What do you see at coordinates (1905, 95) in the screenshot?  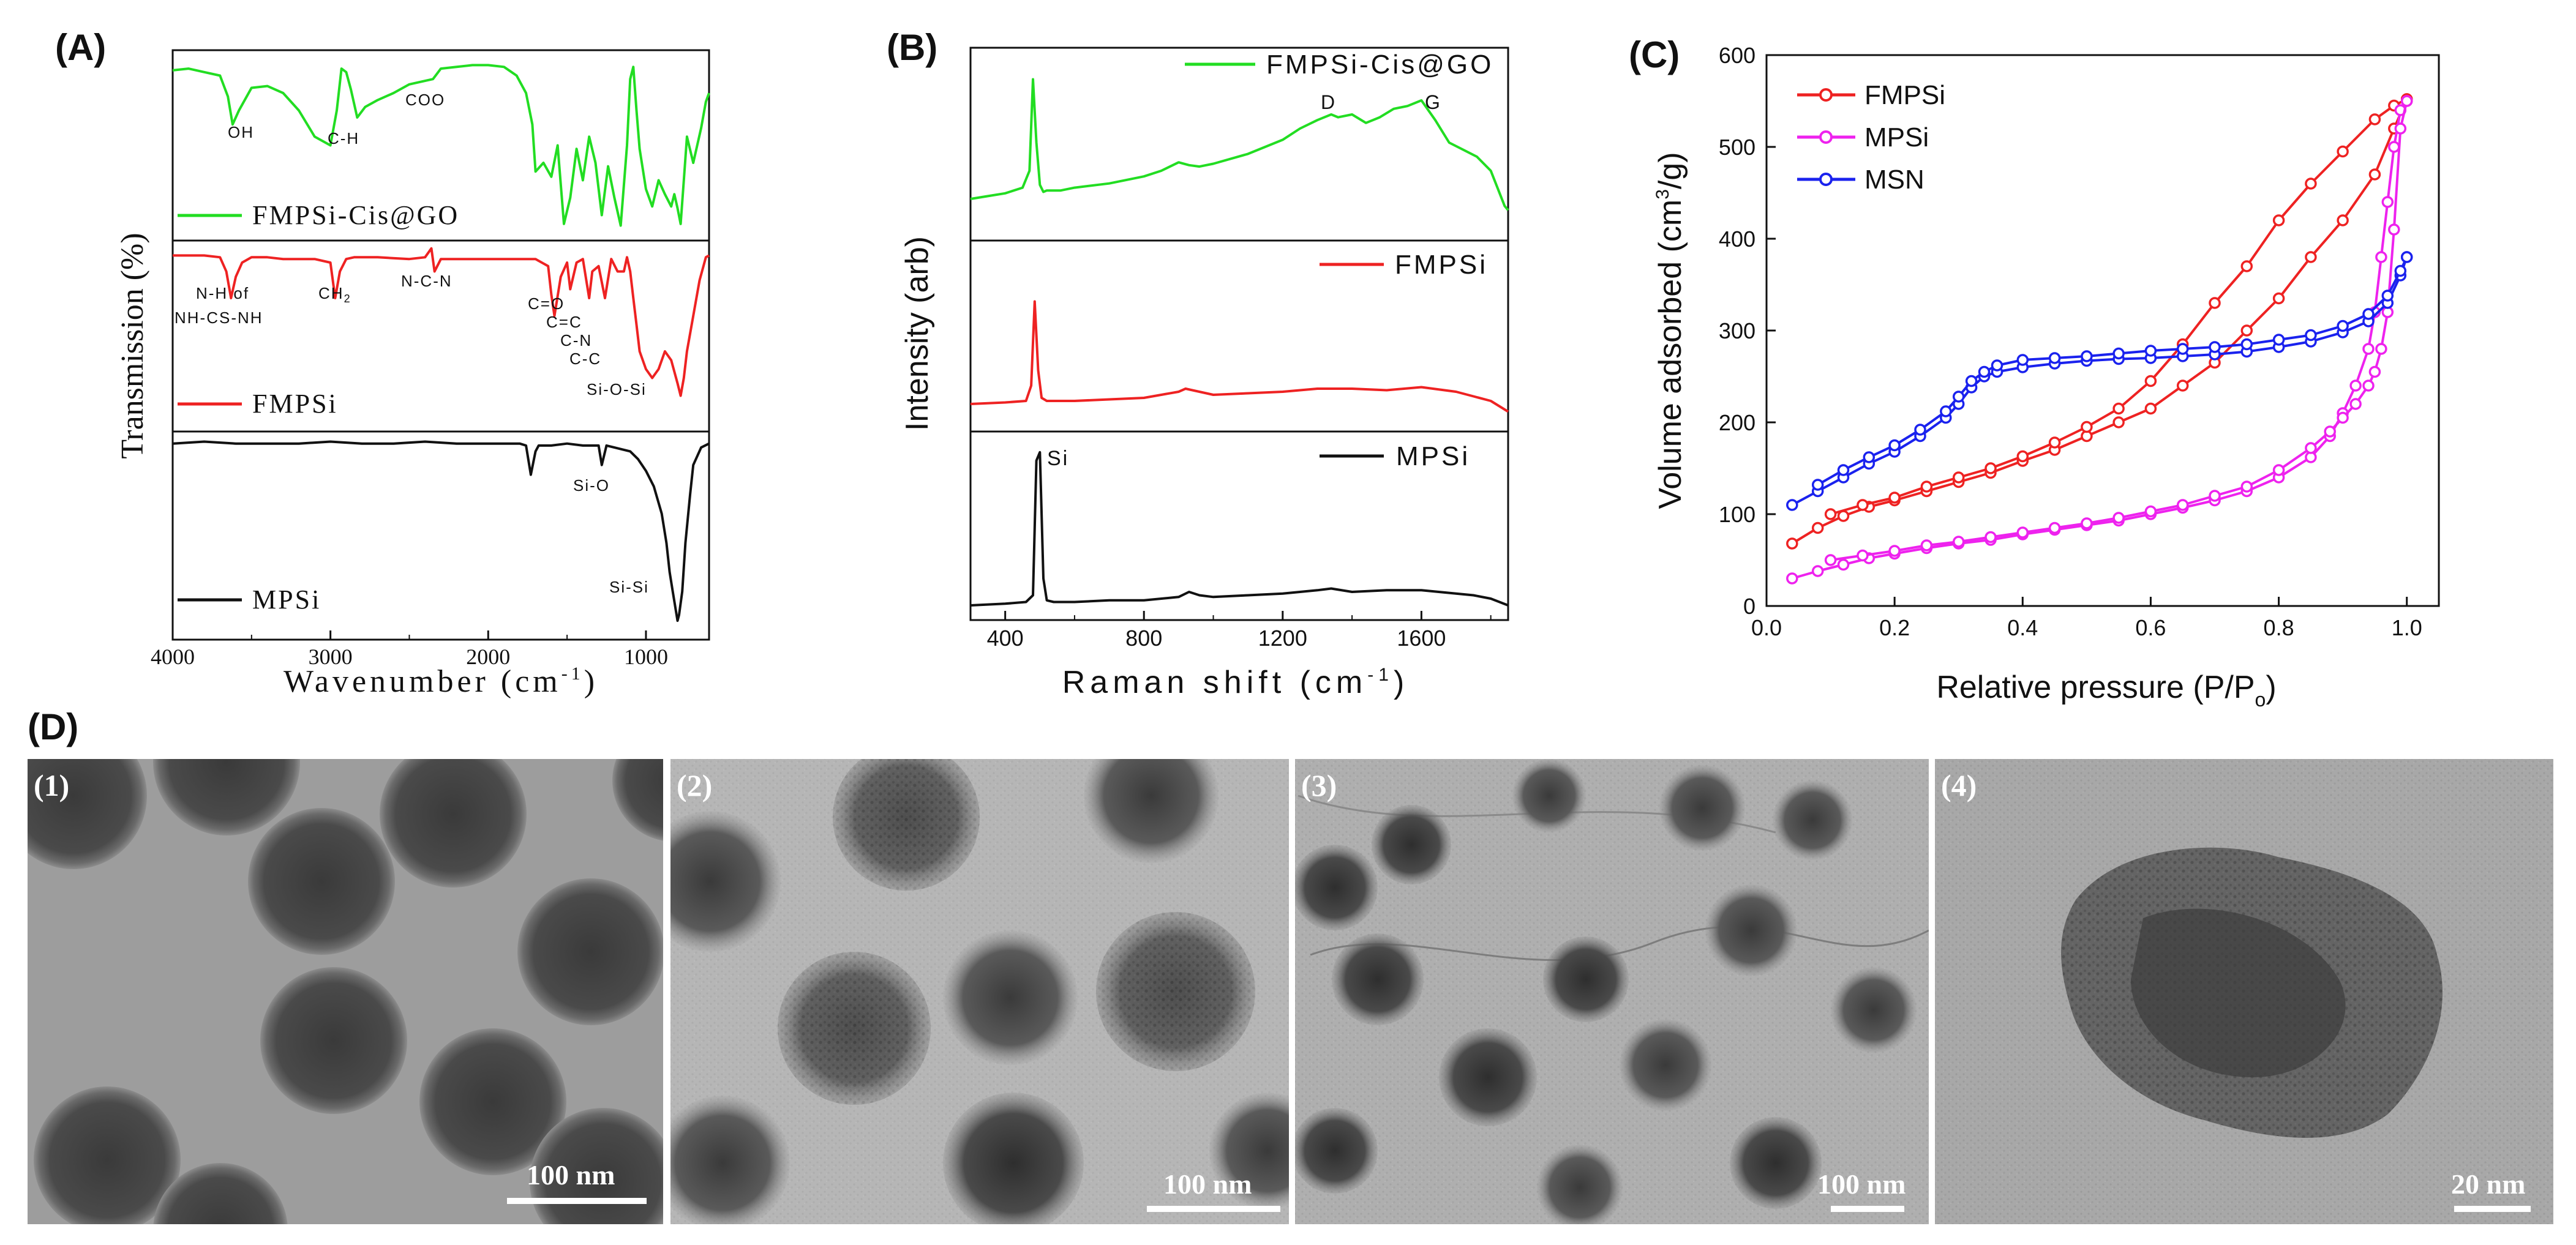 I see `c-legend-fmpsi: FMPSi` at bounding box center [1905, 95].